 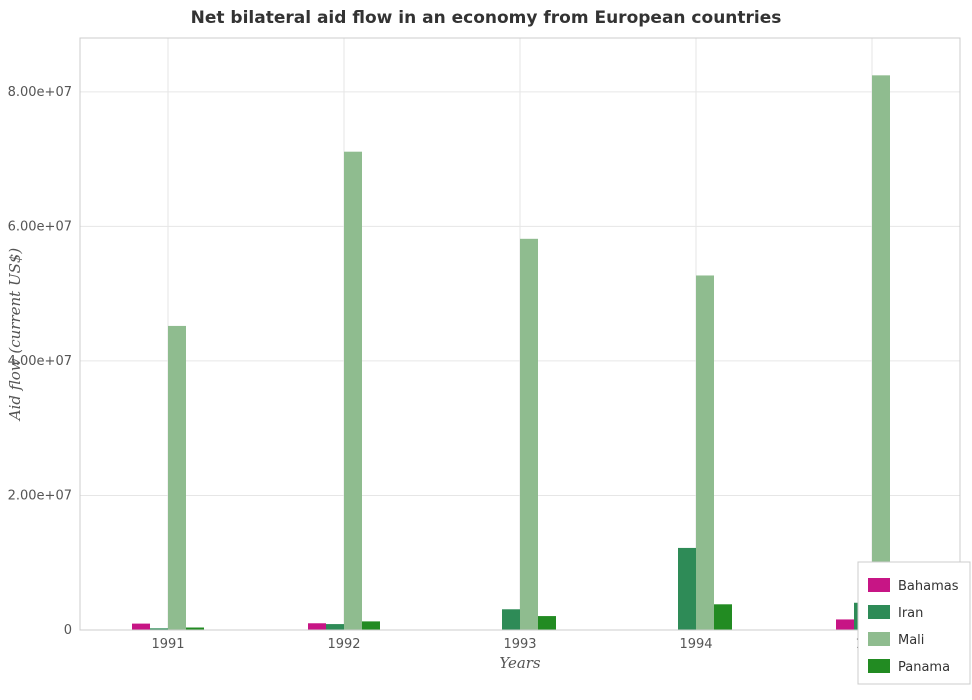 I want to click on y-tick-label: 2.00e+07, so click(x=40, y=495).